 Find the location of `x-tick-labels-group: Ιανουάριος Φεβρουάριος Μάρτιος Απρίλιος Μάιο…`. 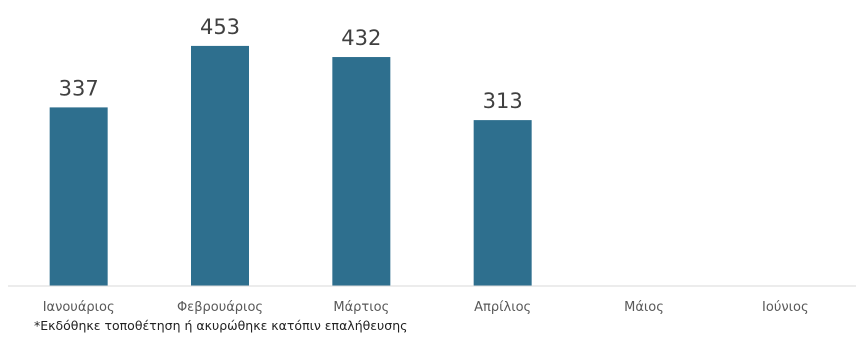

x-tick-labels-group: Ιανουάριος Φεβρουάριος Μάρτιος Απρίλιος Μάιο… is located at coordinates (426, 307).